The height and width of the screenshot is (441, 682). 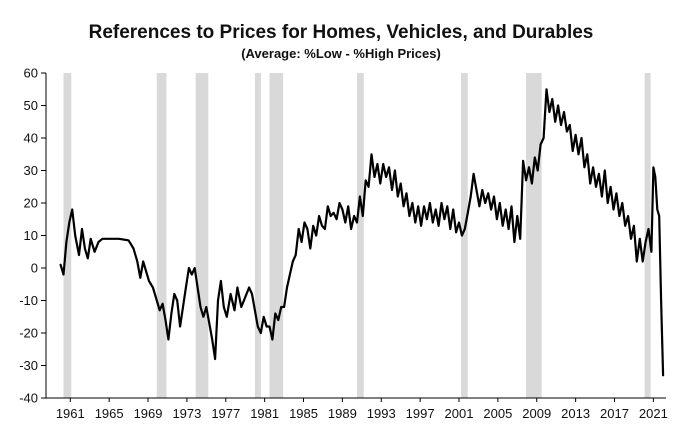 What do you see at coordinates (31, 138) in the screenshot?
I see `y-tick-label: 40` at bounding box center [31, 138].